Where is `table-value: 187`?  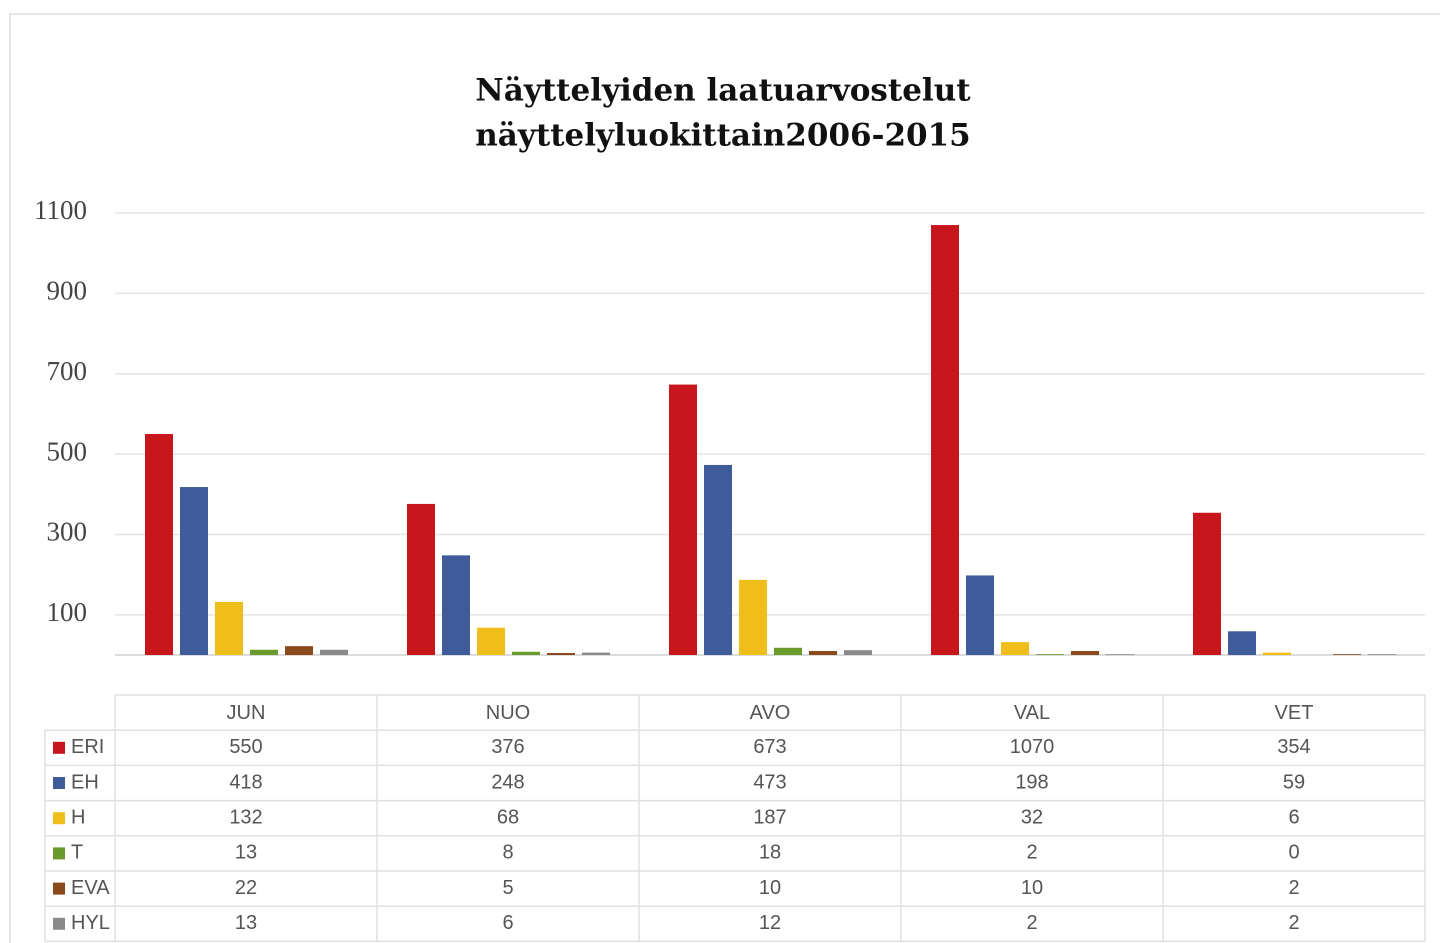 table-value: 187 is located at coordinates (769, 817).